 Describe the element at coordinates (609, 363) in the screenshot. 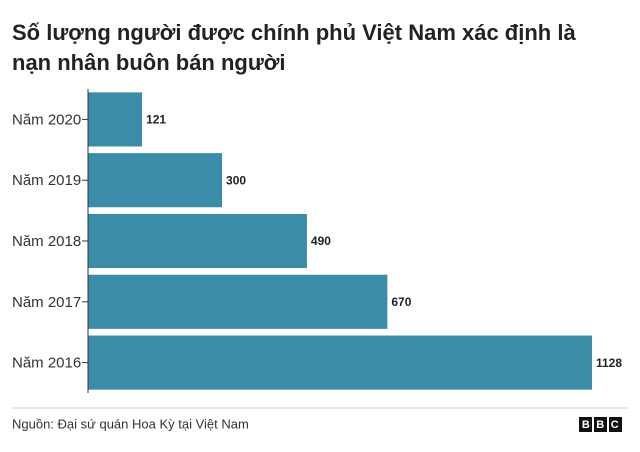

I see `value-label: 1128` at that location.